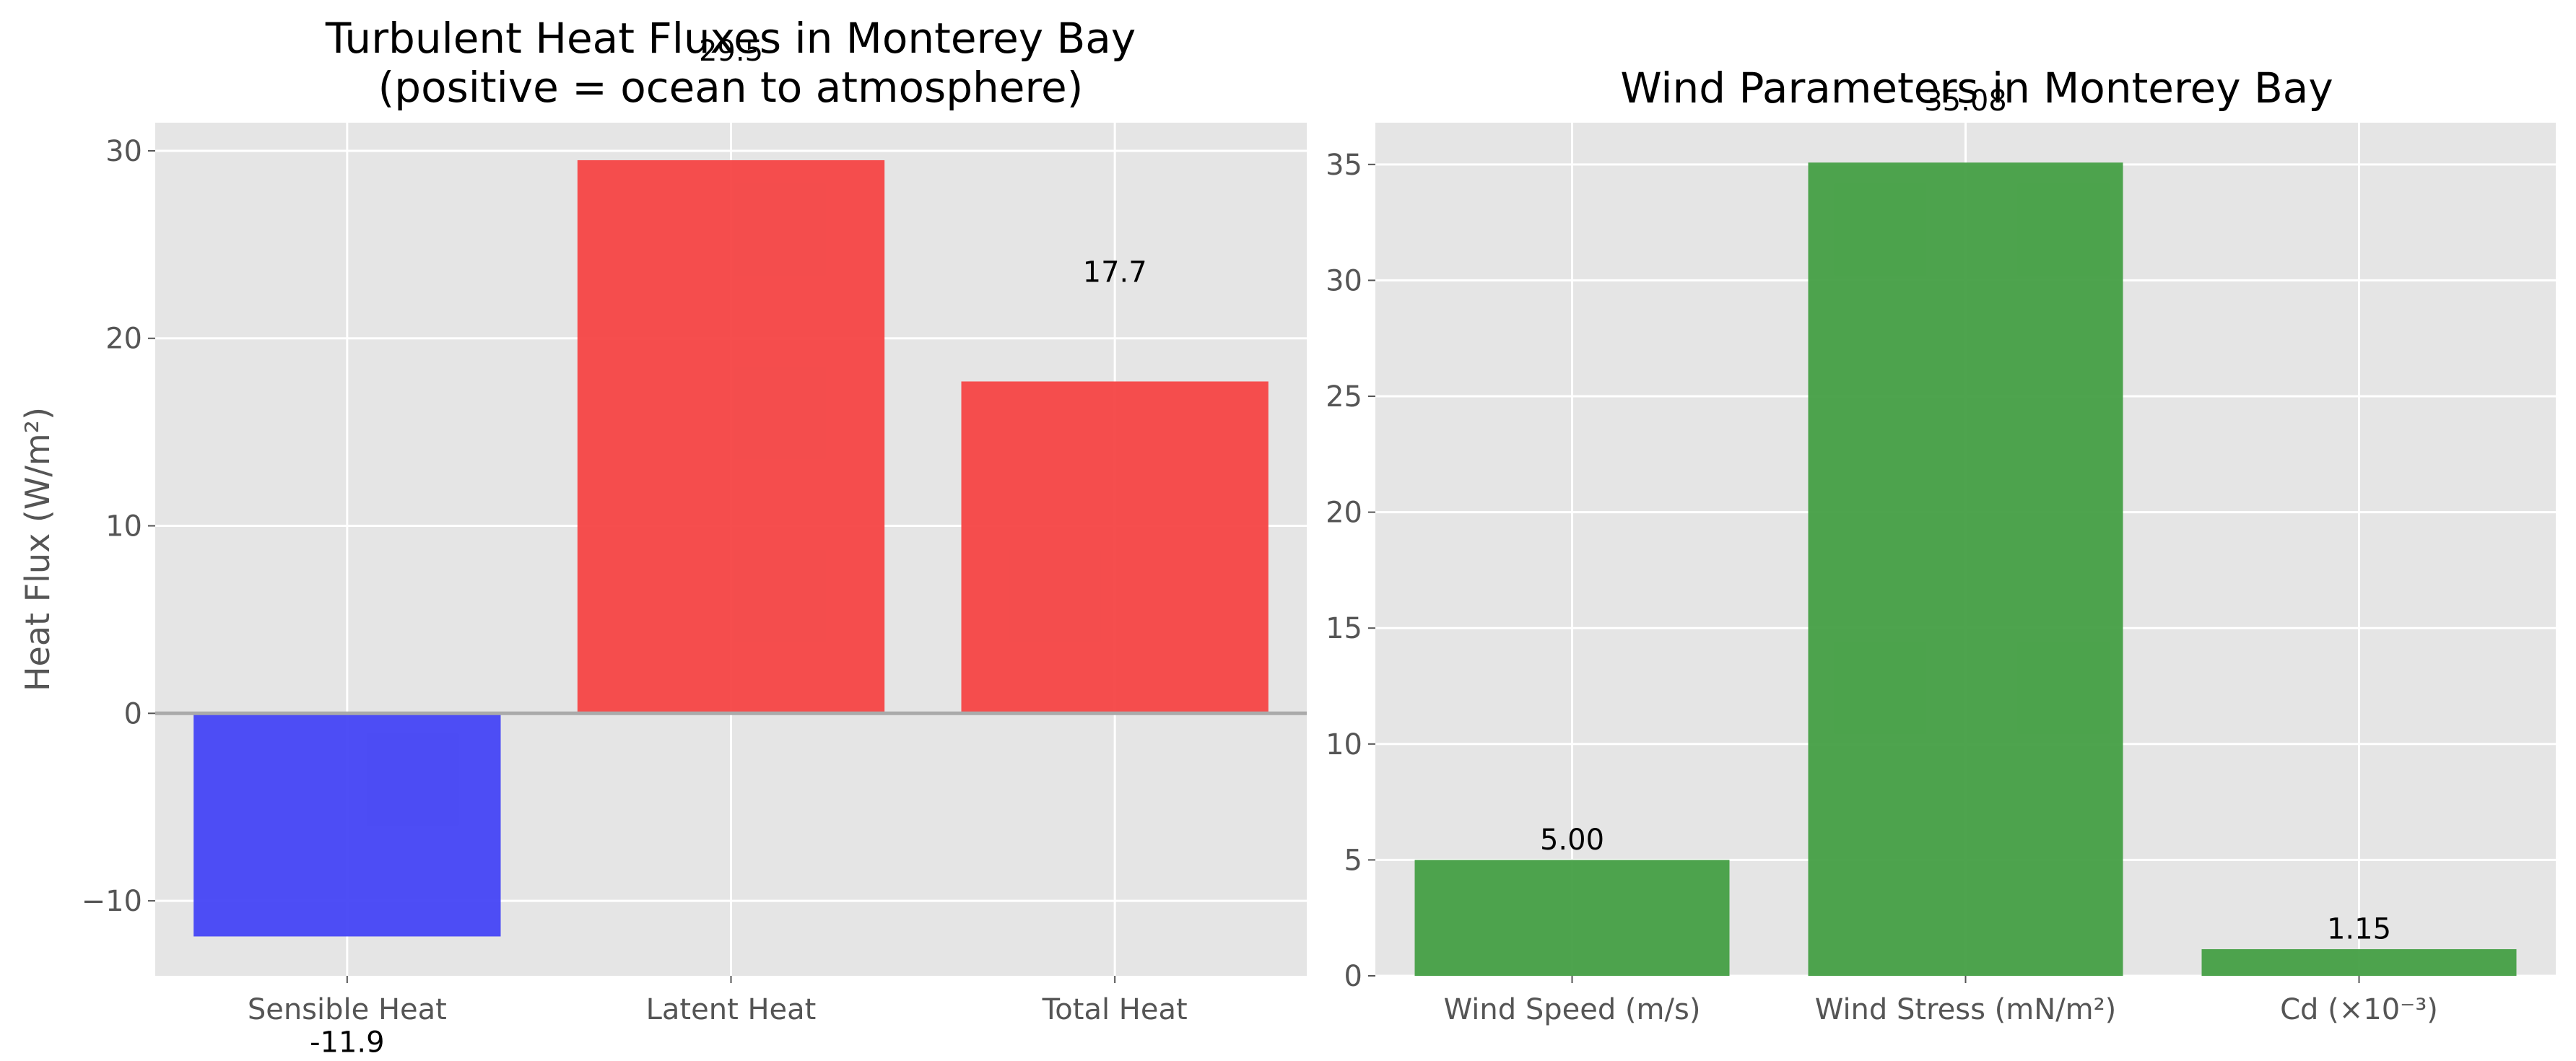 The height and width of the screenshot is (1061, 2576). Describe the element at coordinates (37, 549) in the screenshot. I see `y-axis-label: Heat Flux (W/m²)` at that location.